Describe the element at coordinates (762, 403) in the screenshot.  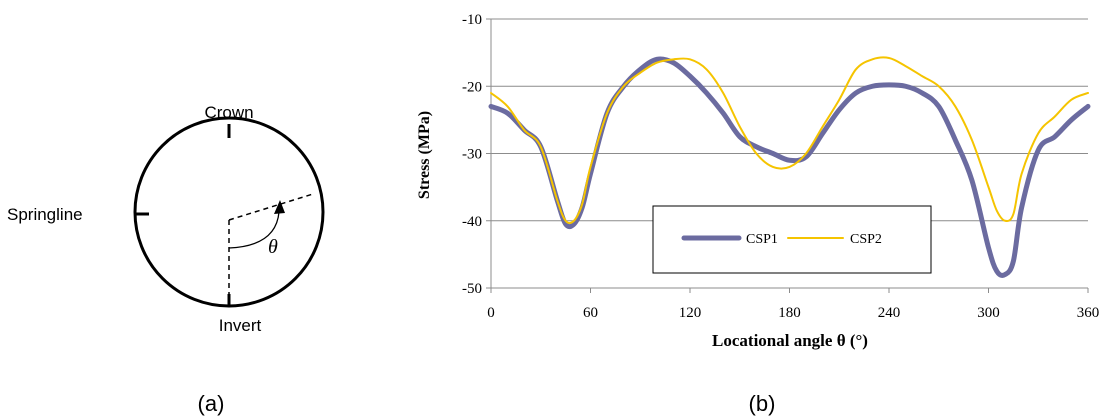
I see `panel-b-caption: (b)` at that location.